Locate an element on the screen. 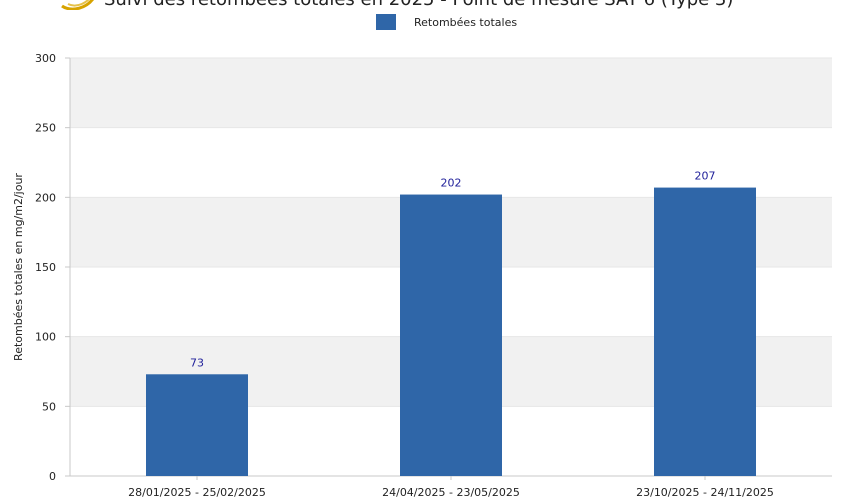 The width and height of the screenshot is (845, 502). logo-icon is located at coordinates (77, 5).